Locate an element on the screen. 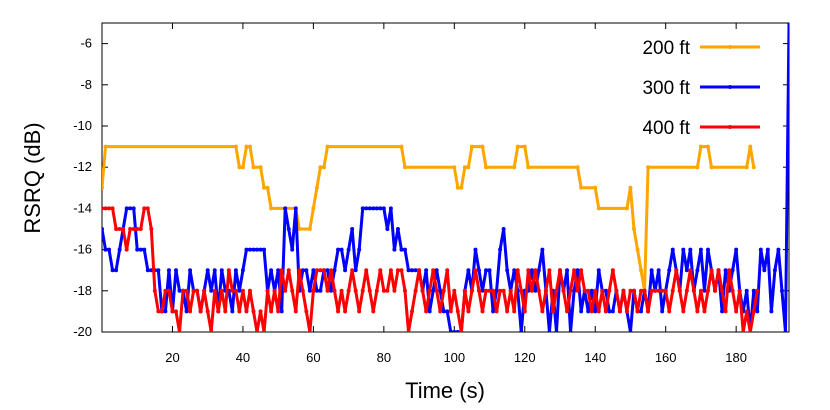  y-tick-label: -16 is located at coordinates (82, 249).